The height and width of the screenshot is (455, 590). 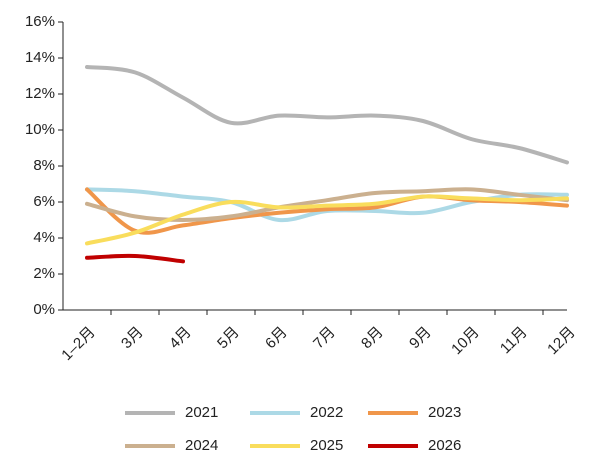 What do you see at coordinates (324, 338) in the screenshot?
I see `x-tick-label: 7月` at bounding box center [324, 338].